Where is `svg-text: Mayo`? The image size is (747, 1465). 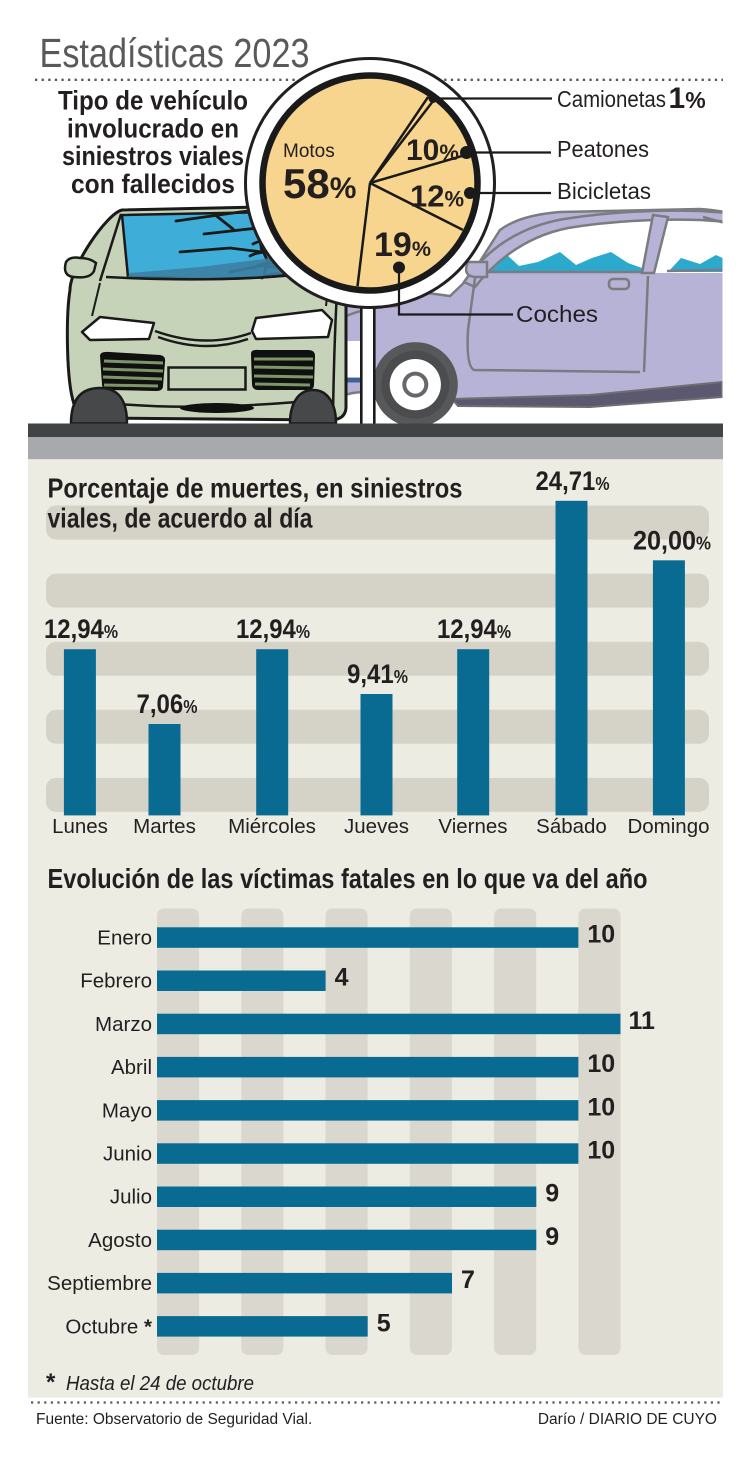
svg-text: Mayo is located at coordinates (127, 1110).